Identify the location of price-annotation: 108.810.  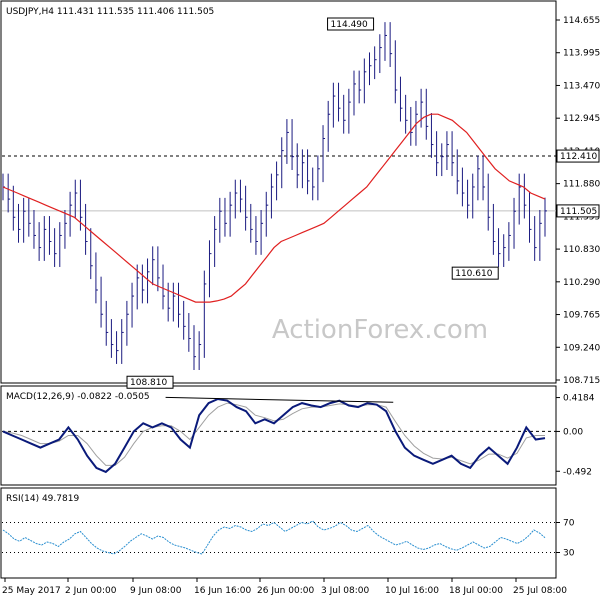
(148, 383).